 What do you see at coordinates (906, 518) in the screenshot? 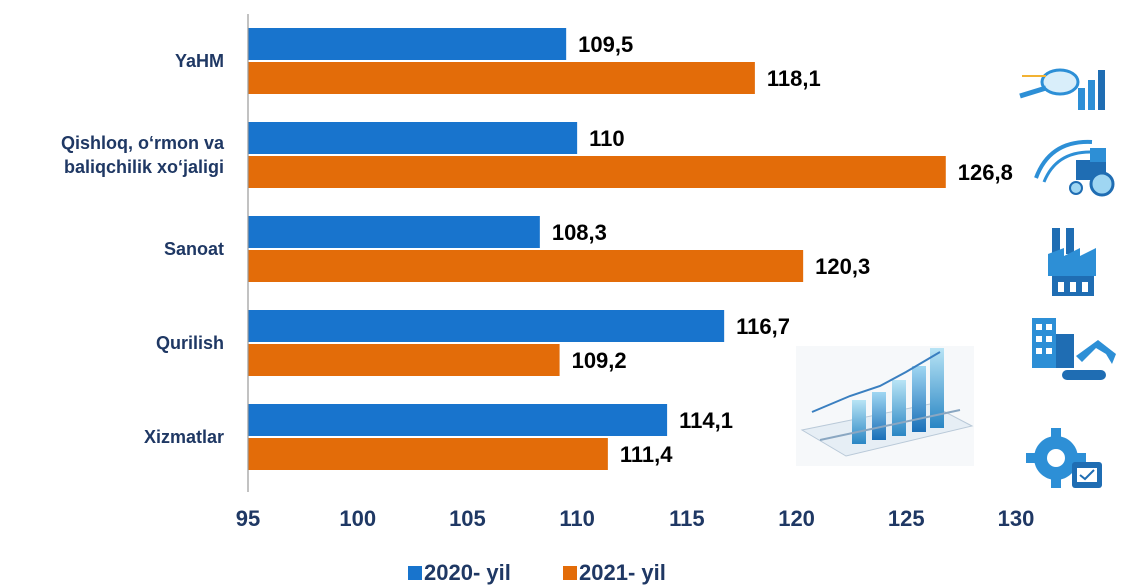
I see `x-tick-label-125: 125` at bounding box center [906, 518].